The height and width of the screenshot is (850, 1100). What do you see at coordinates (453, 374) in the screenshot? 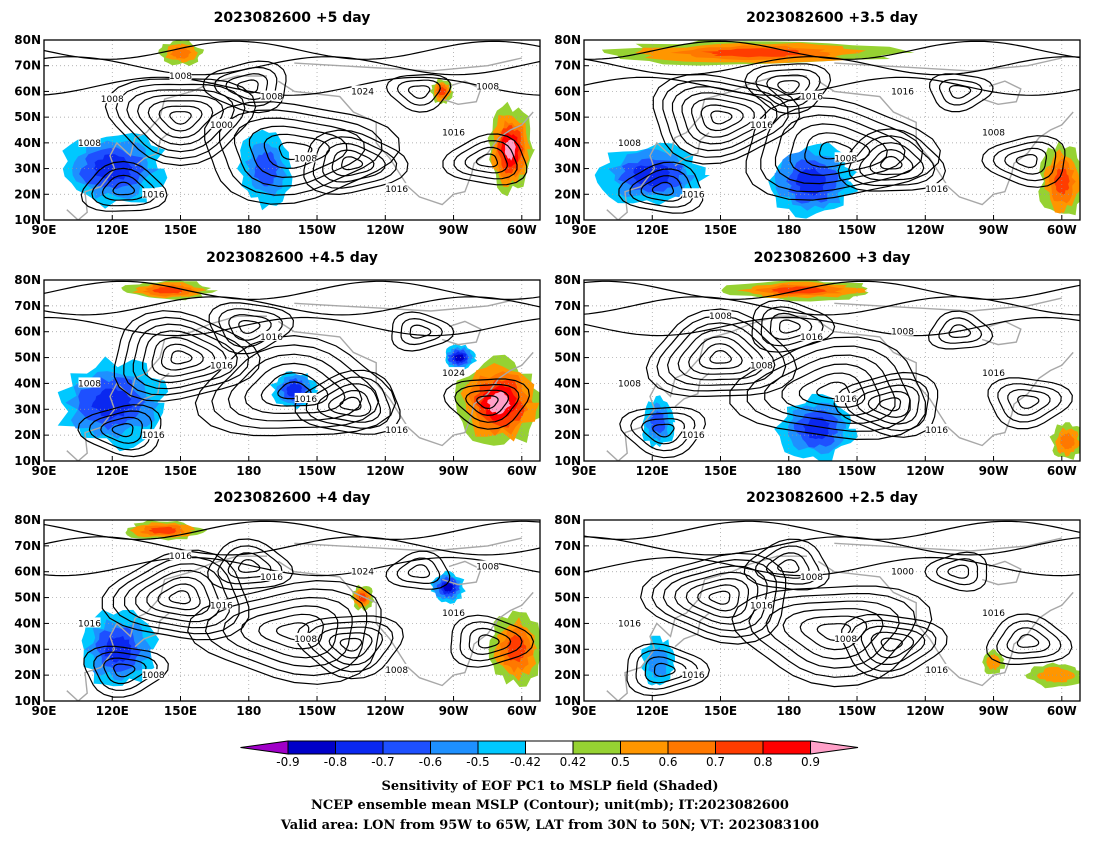
I see `contour-label: 1024` at bounding box center [453, 374].